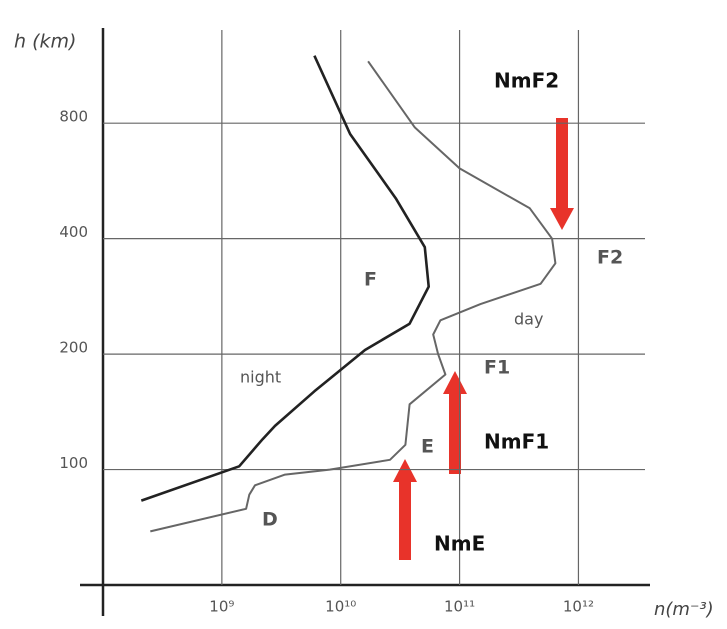 The height and width of the screenshot is (629, 727). I want to click on annotation: NmF1, so click(516, 442).